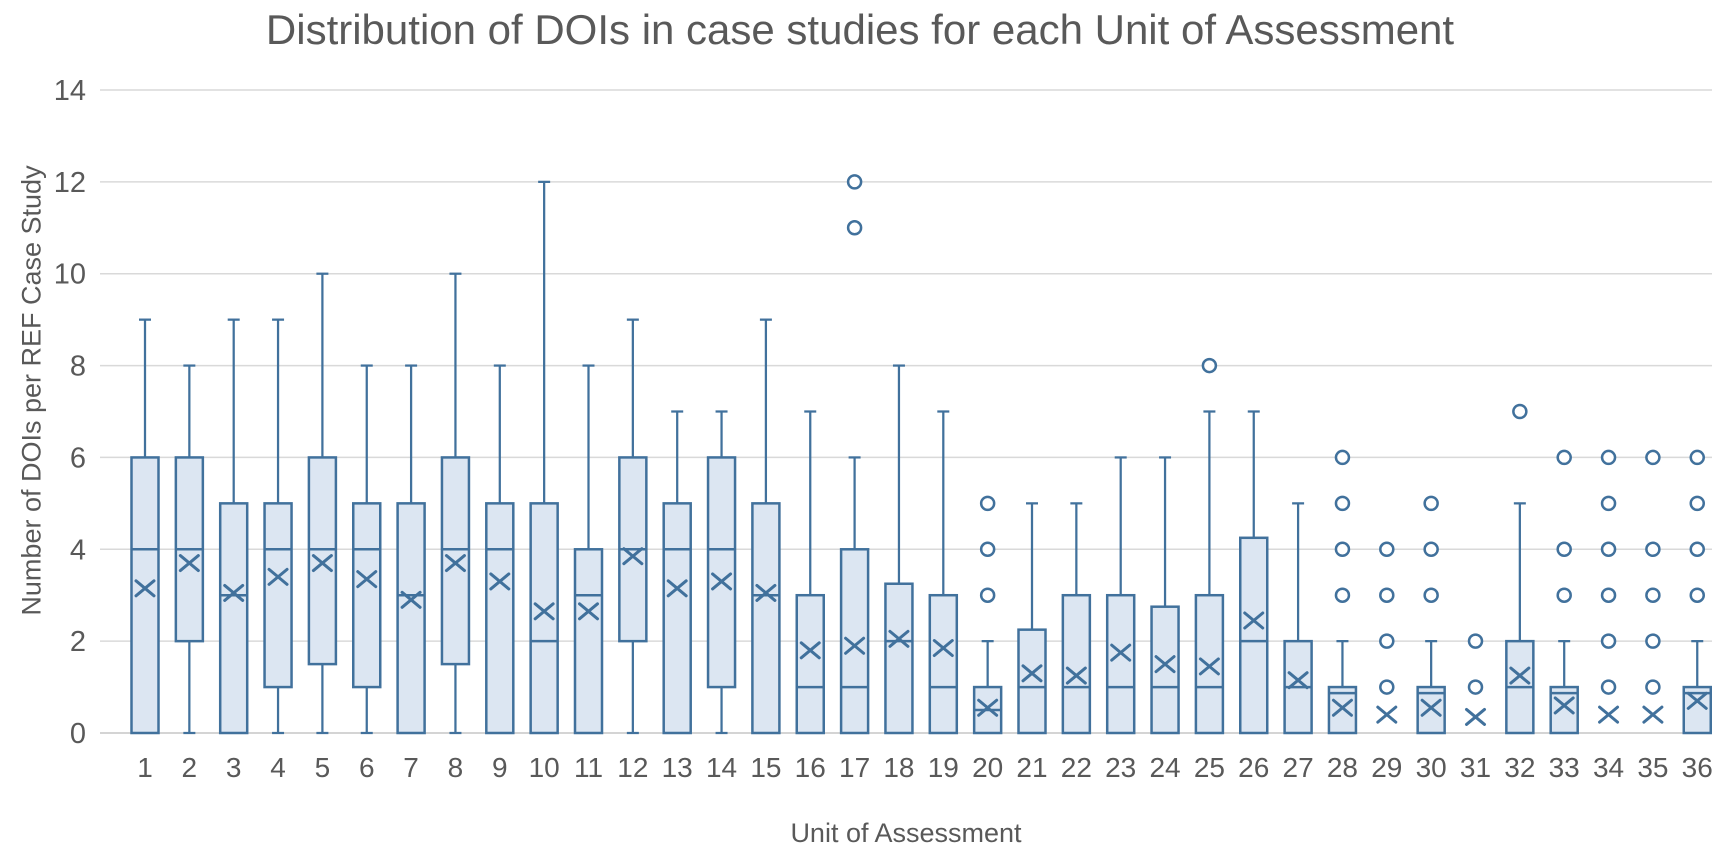  I want to click on x-tick-label-34: 34, so click(1608, 767).